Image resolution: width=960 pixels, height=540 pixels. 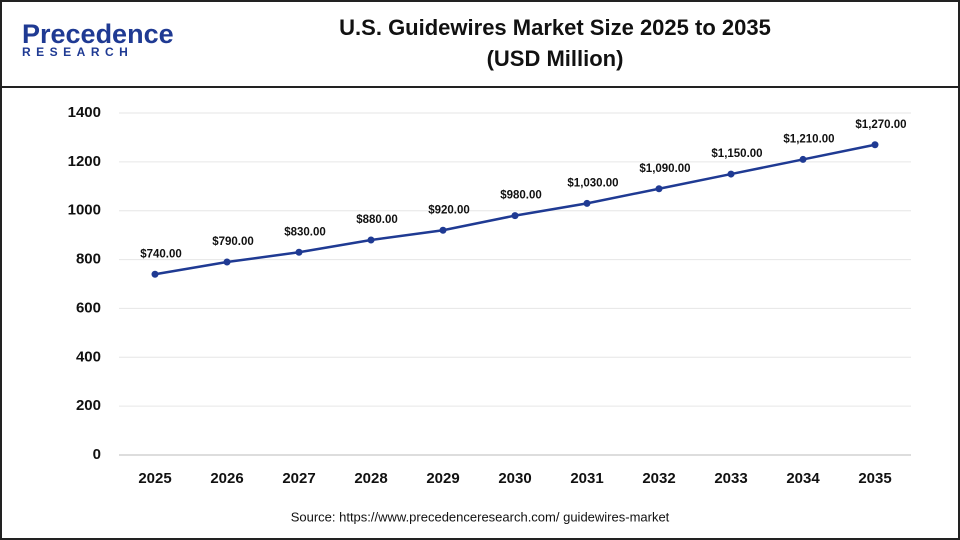 What do you see at coordinates (808, 139) in the screenshot?
I see `value-label: $1,210.00` at bounding box center [808, 139].